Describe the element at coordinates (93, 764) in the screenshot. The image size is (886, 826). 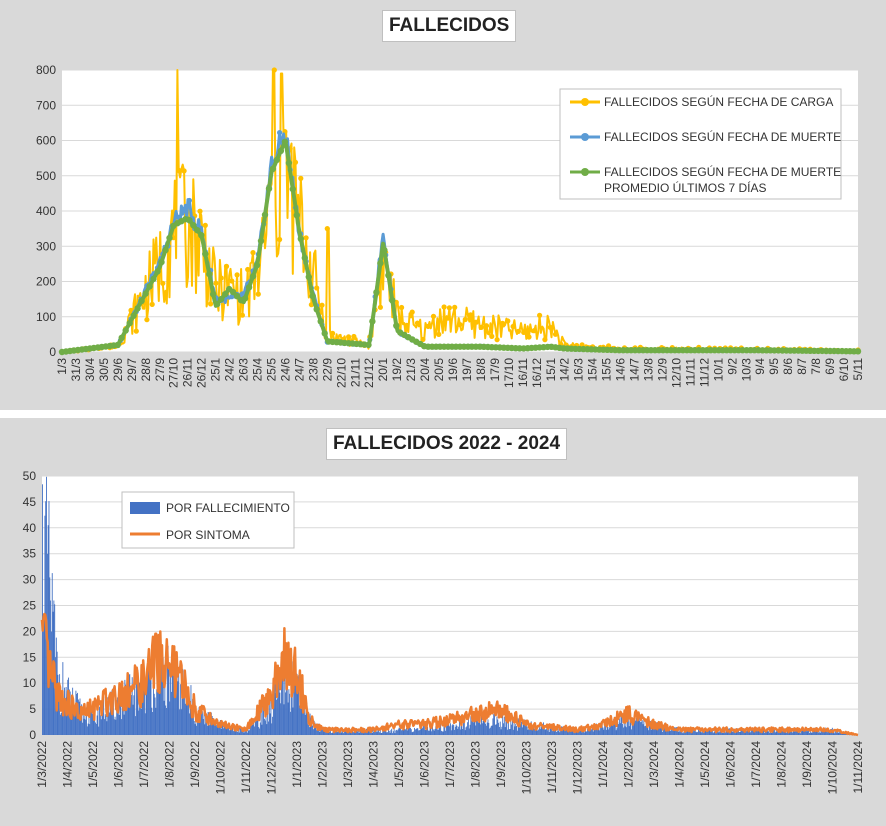
I see `x-tick-label: 1/5/2022` at that location.